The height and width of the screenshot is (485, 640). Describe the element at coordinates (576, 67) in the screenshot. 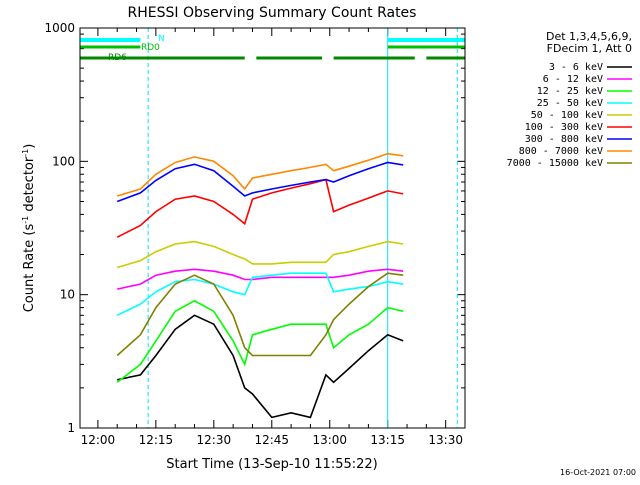

I see `legend-label: 3 - 6 keV` at that location.